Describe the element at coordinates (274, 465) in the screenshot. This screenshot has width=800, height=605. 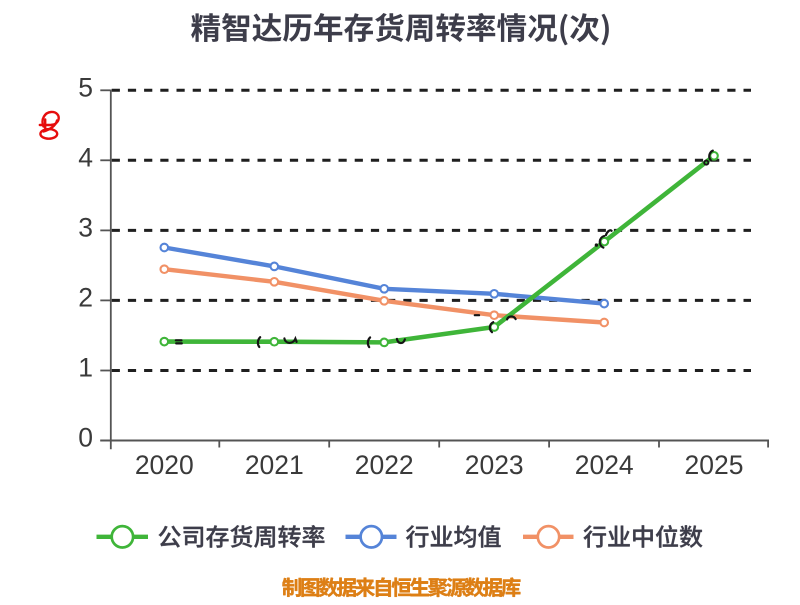
I see `svg-text: 2021` at that location.